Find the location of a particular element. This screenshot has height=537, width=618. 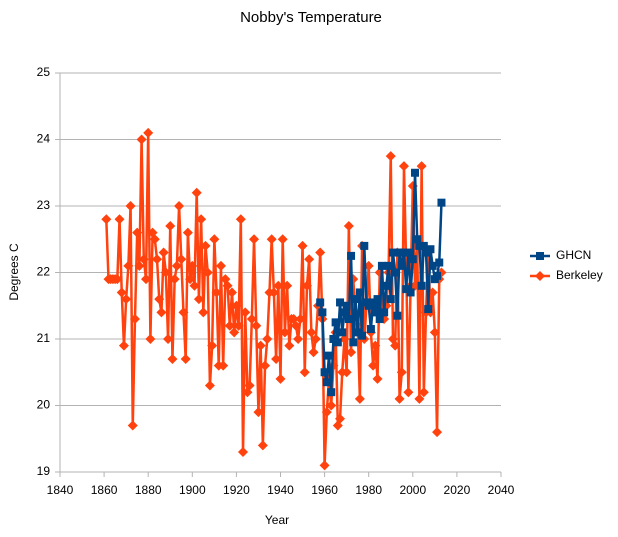

x-tick-label: 2020 is located at coordinates (457, 490).